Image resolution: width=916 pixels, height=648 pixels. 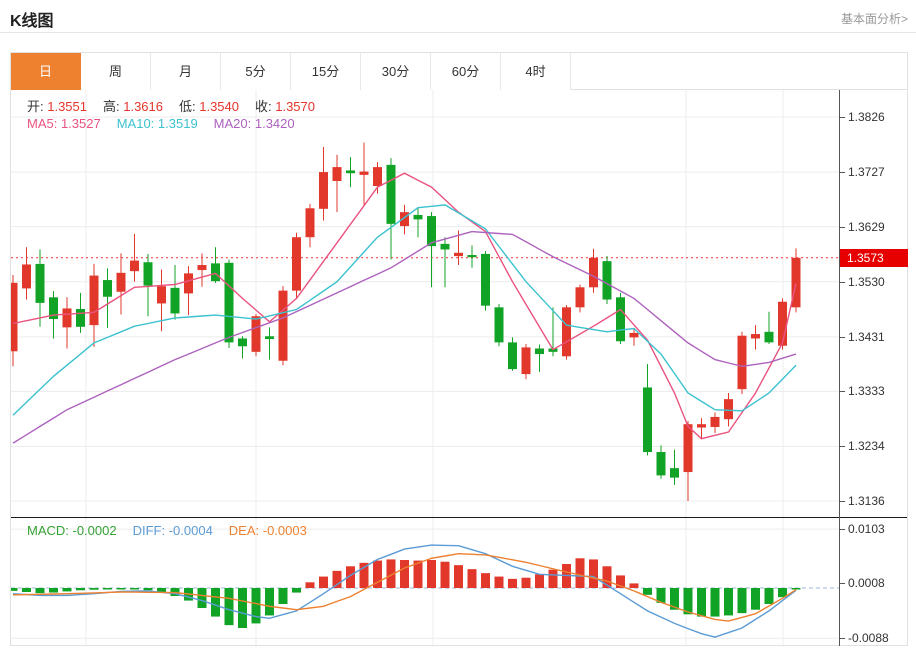 What do you see at coordinates (842, 584) in the screenshot?
I see `macd-tick-1-tick` at bounding box center [842, 584].